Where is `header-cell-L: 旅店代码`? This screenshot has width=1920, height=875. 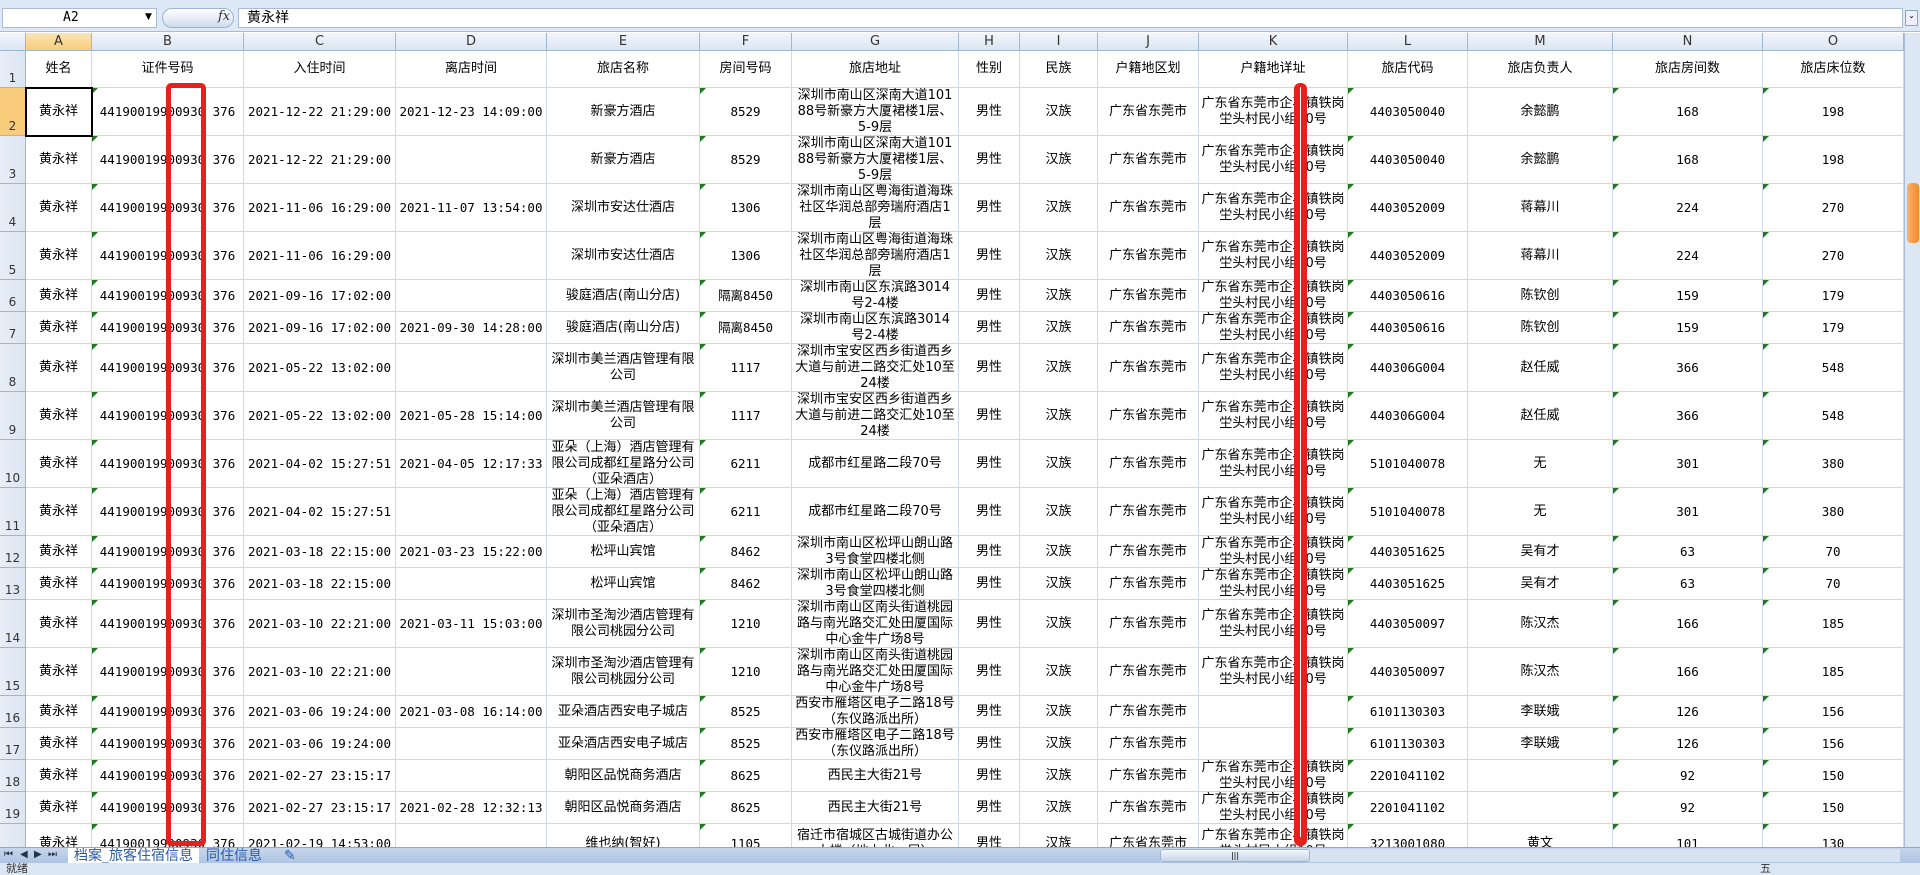
header-cell-L: 旅店代码 is located at coordinates (1408, 69).